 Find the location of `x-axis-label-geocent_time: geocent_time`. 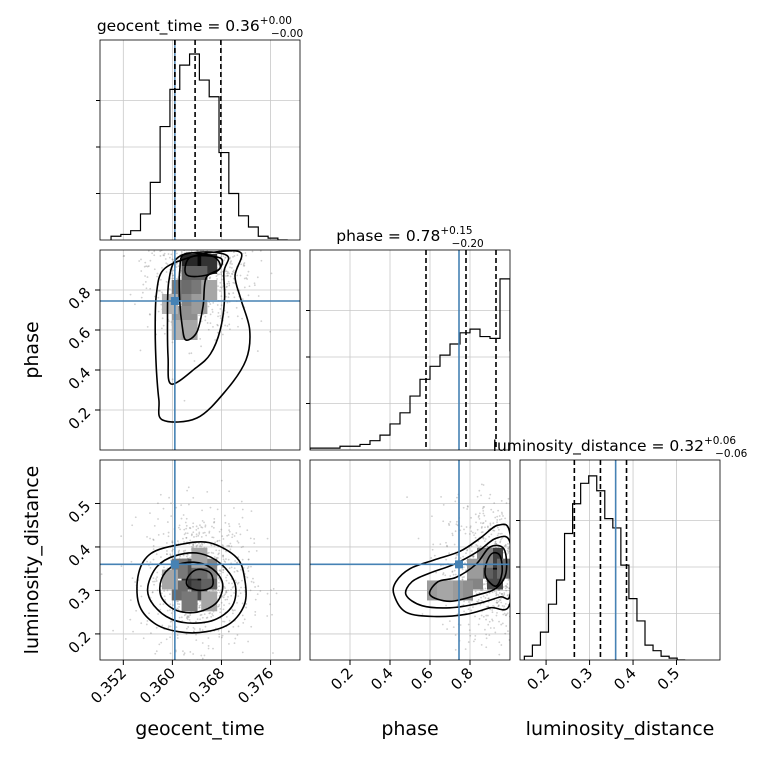

x-axis-label-geocent_time: geocent_time is located at coordinates (199, 729).